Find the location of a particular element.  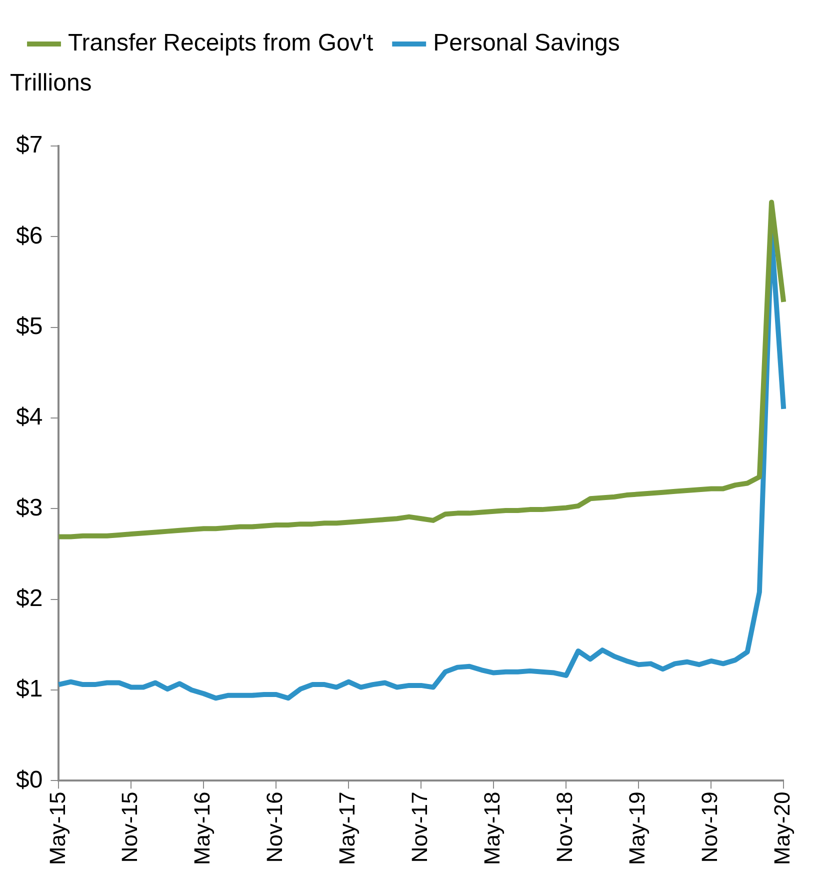

y-tick-label: $0 is located at coordinates (29, 780).